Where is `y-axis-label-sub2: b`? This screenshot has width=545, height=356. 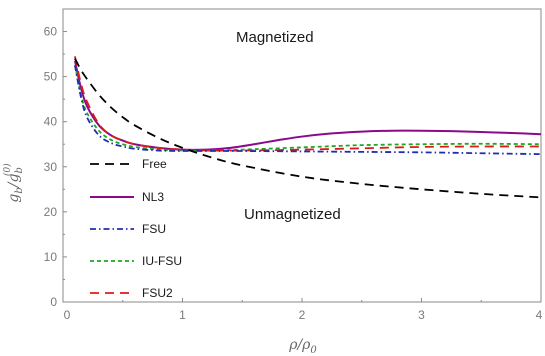 y-axis-label-sub2: b is located at coordinates (19, 170).